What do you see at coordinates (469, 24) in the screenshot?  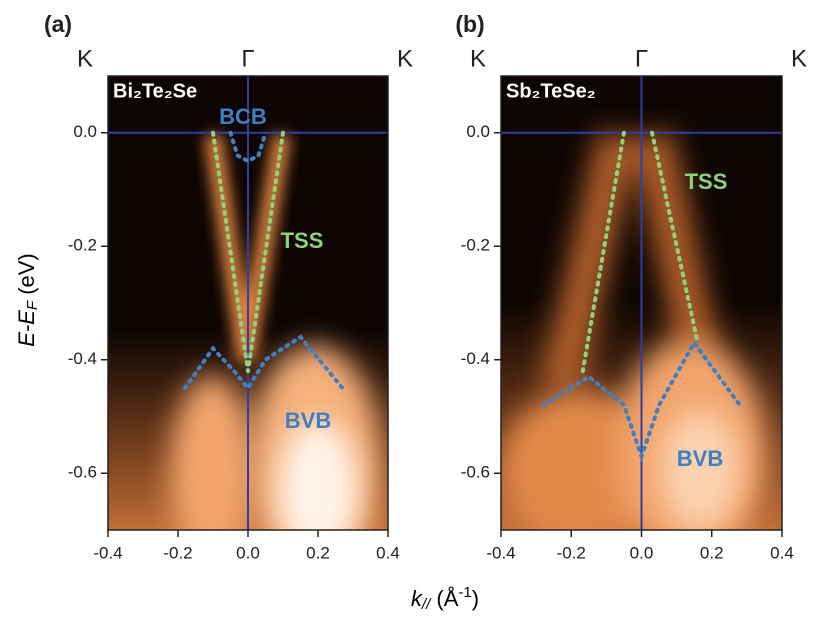 I see `panel-label: (b)` at bounding box center [469, 24].